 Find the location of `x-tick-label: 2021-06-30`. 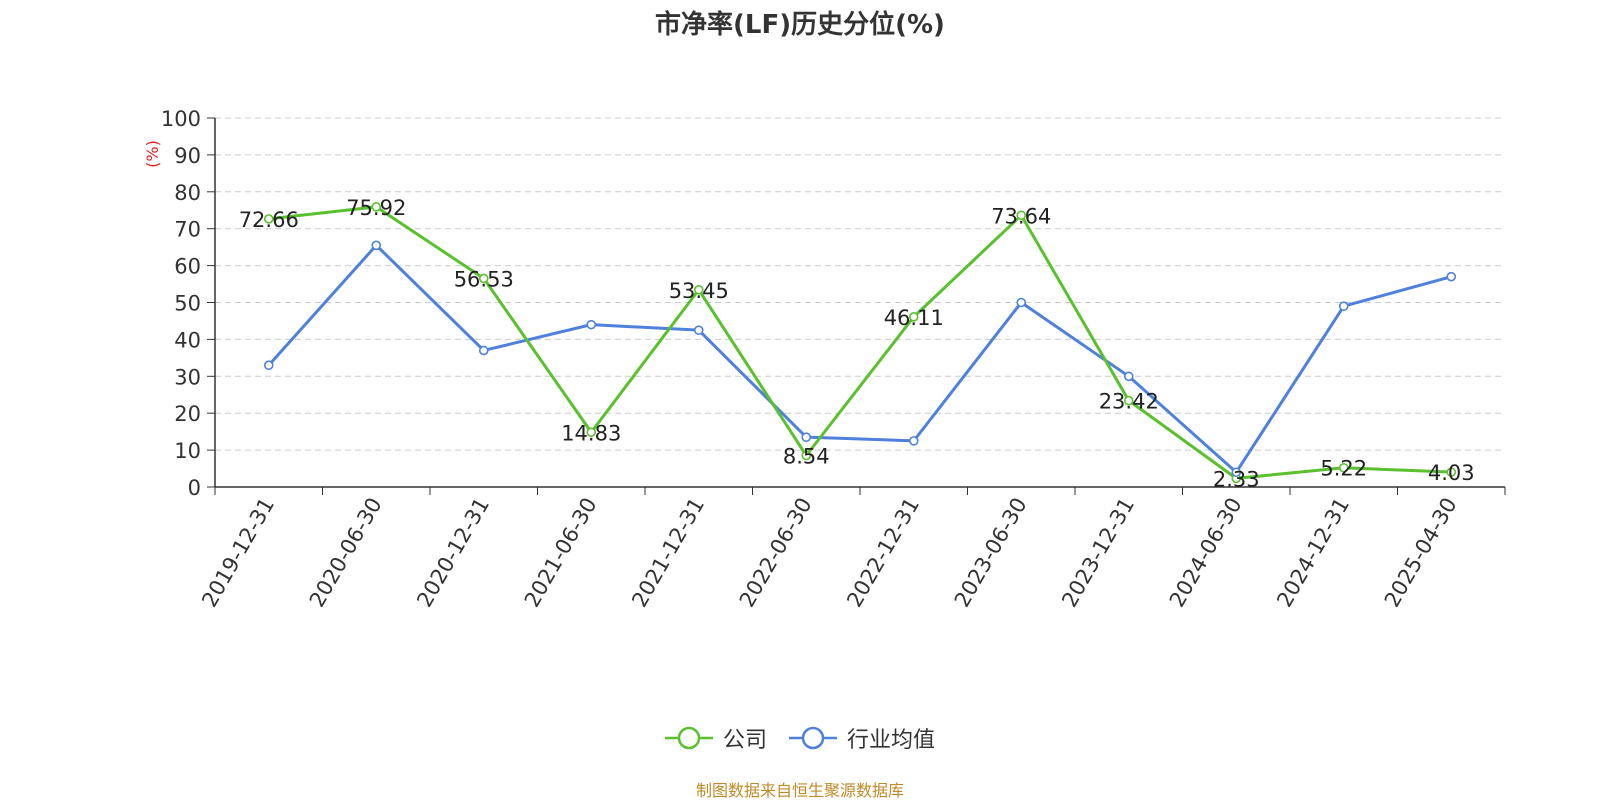

x-tick-label: 2021-06-30 is located at coordinates (561, 553).